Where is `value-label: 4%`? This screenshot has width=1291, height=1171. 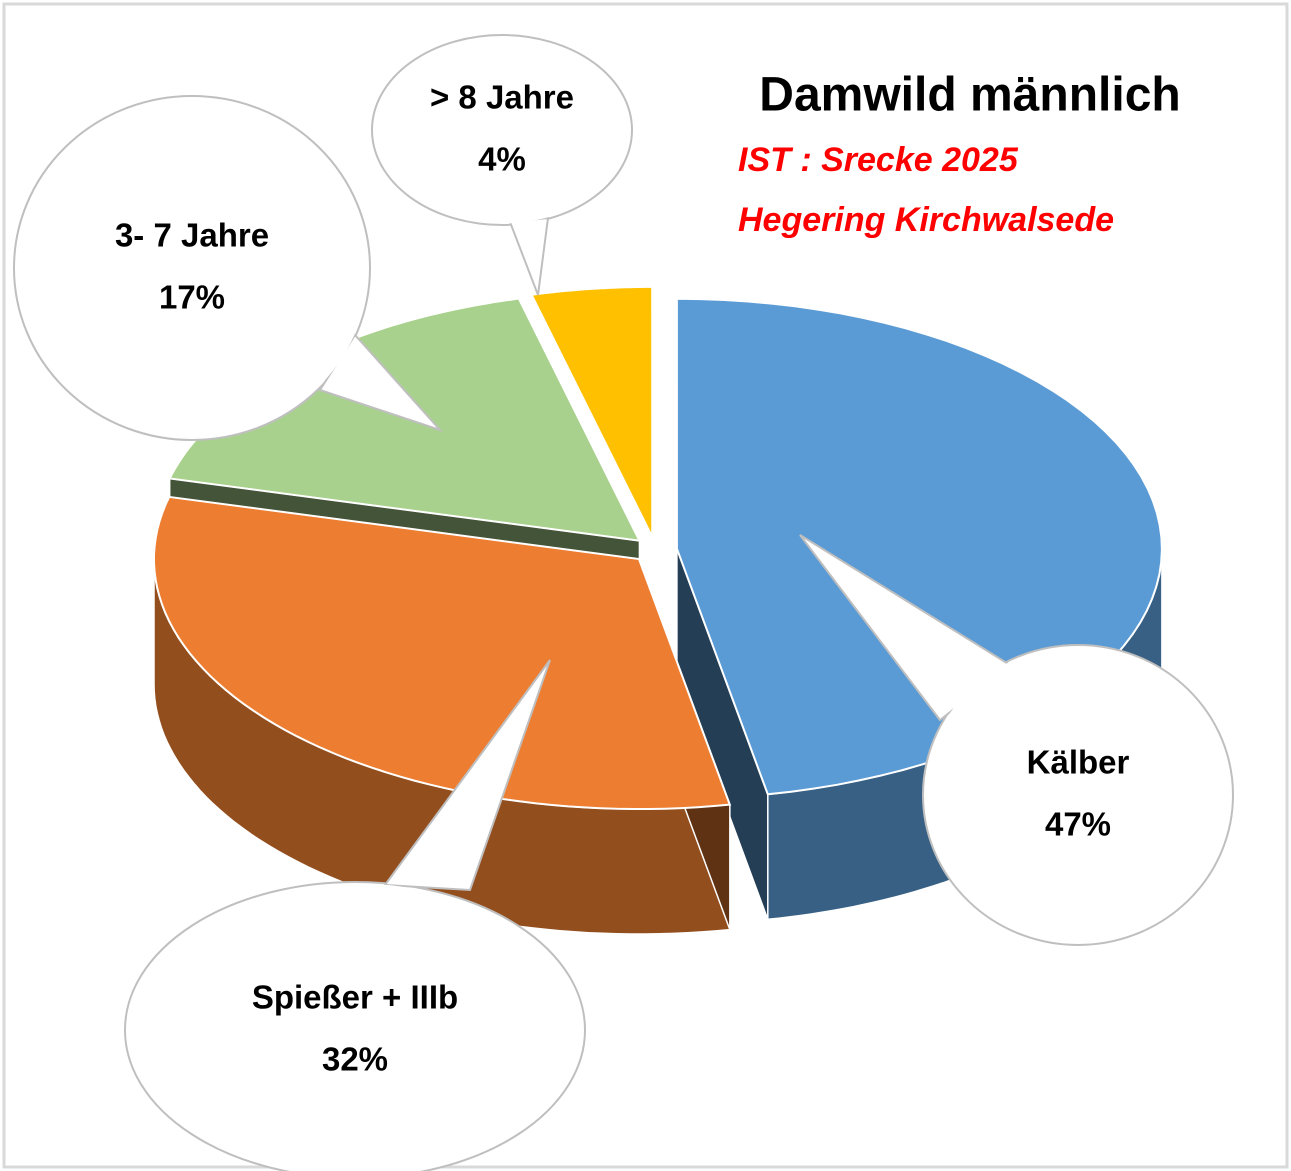 value-label: 4% is located at coordinates (502, 159).